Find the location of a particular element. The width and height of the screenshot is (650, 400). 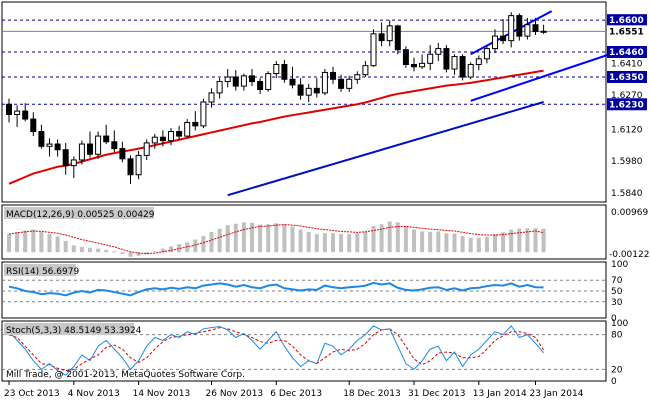

rsi-label-bg is located at coordinates (40, 270).